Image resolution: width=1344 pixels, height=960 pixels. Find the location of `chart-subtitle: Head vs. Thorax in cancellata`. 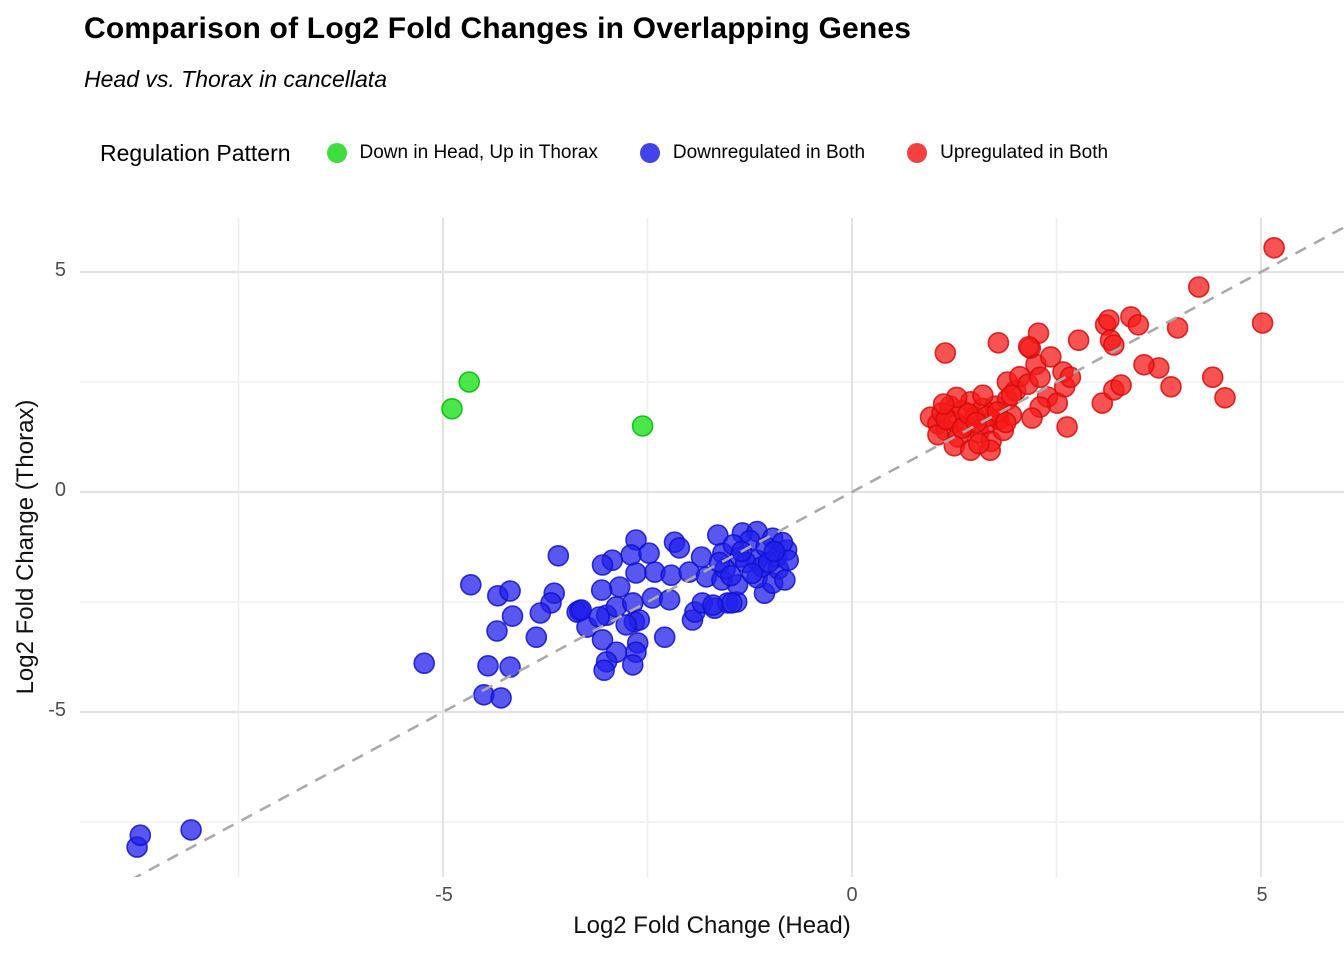

chart-subtitle: Head vs. Thorax in cancellata is located at coordinates (235, 79).